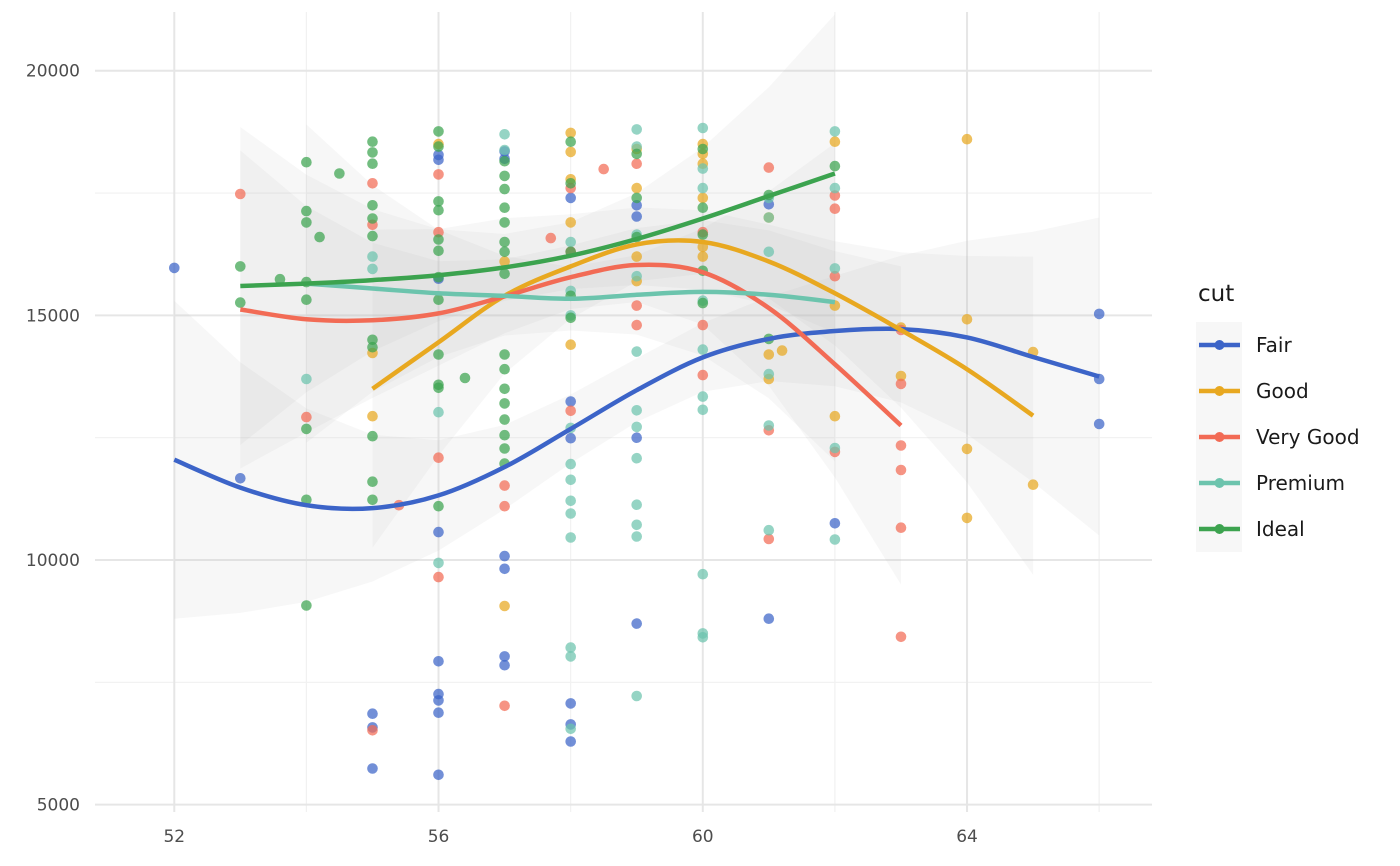 The width and height of the screenshot is (1400, 866). Describe the element at coordinates (570, 837) in the screenshot. I see `x-axis-ticks: 52 56 60 64` at that location.